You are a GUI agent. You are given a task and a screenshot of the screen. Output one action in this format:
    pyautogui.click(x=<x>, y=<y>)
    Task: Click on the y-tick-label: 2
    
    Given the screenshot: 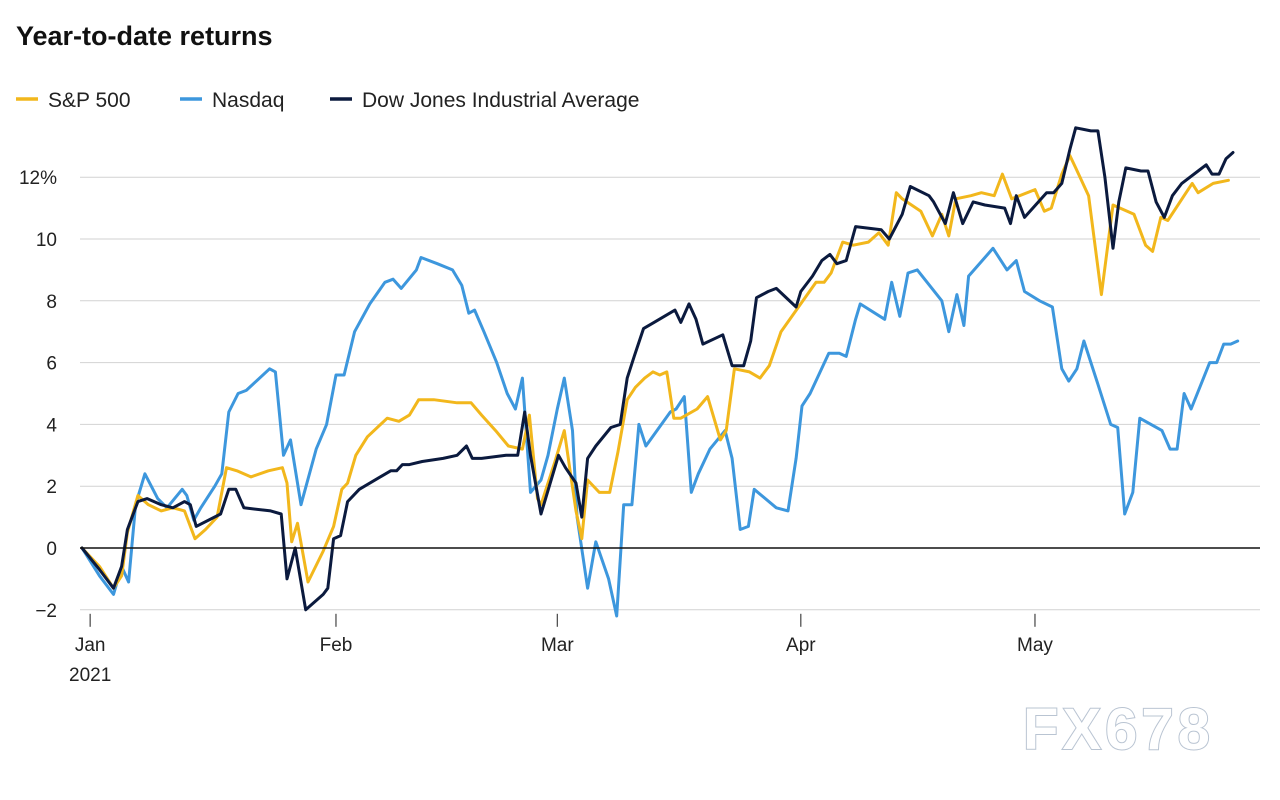 What is the action you would take?
    pyautogui.click(x=51, y=487)
    